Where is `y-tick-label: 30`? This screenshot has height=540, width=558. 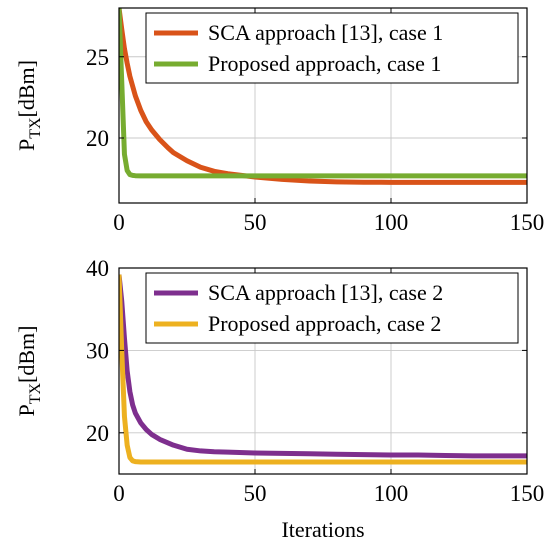
y-tick-label: 30 is located at coordinates (97, 350).